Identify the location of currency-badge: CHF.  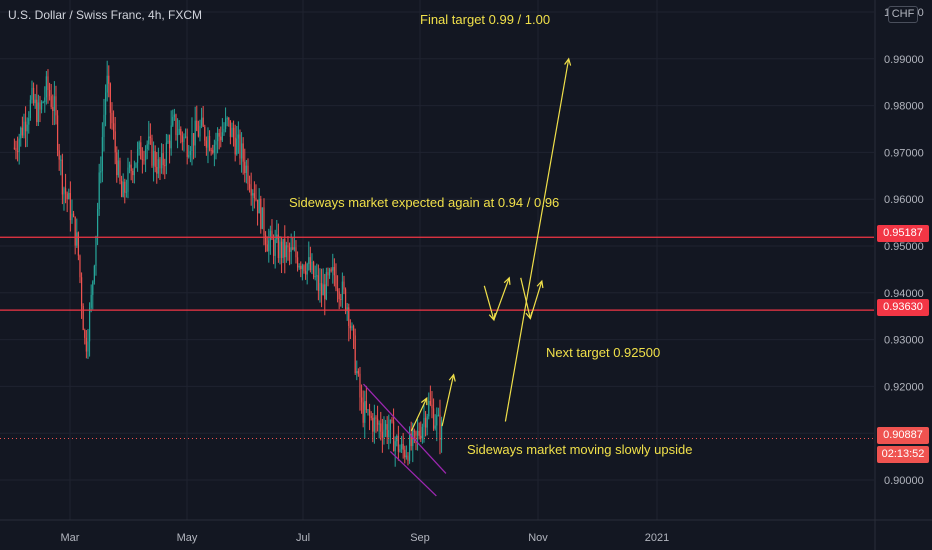
(903, 14).